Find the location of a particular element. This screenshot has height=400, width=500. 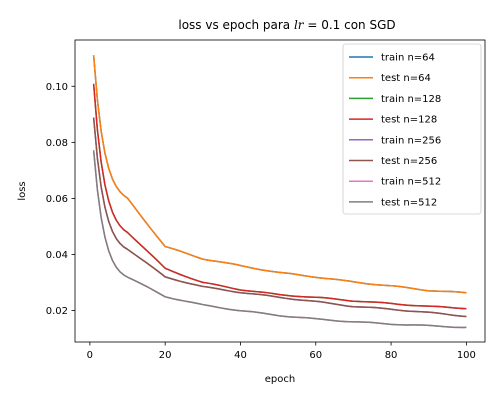

title-math-var: lr is located at coordinates (299, 25).